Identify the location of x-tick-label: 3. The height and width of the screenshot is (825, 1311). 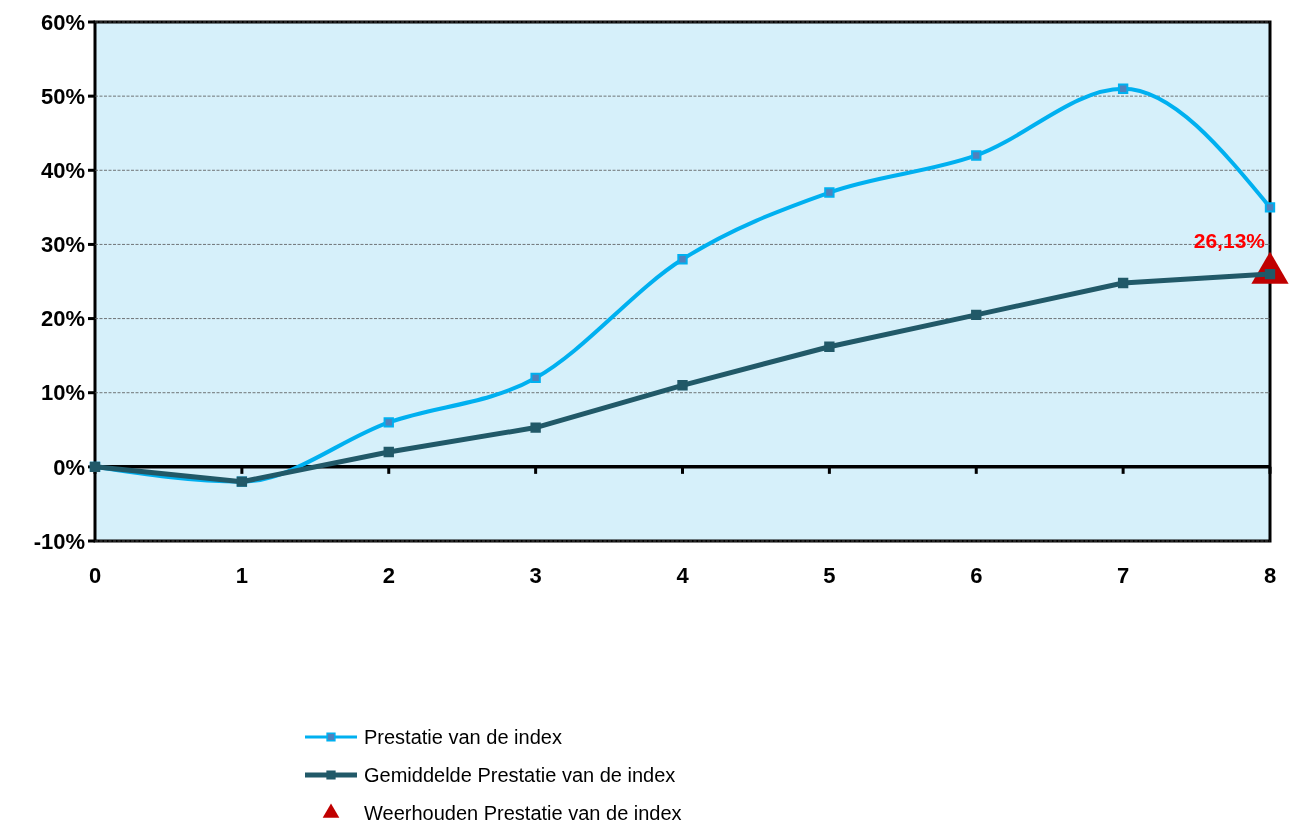
(535, 575).